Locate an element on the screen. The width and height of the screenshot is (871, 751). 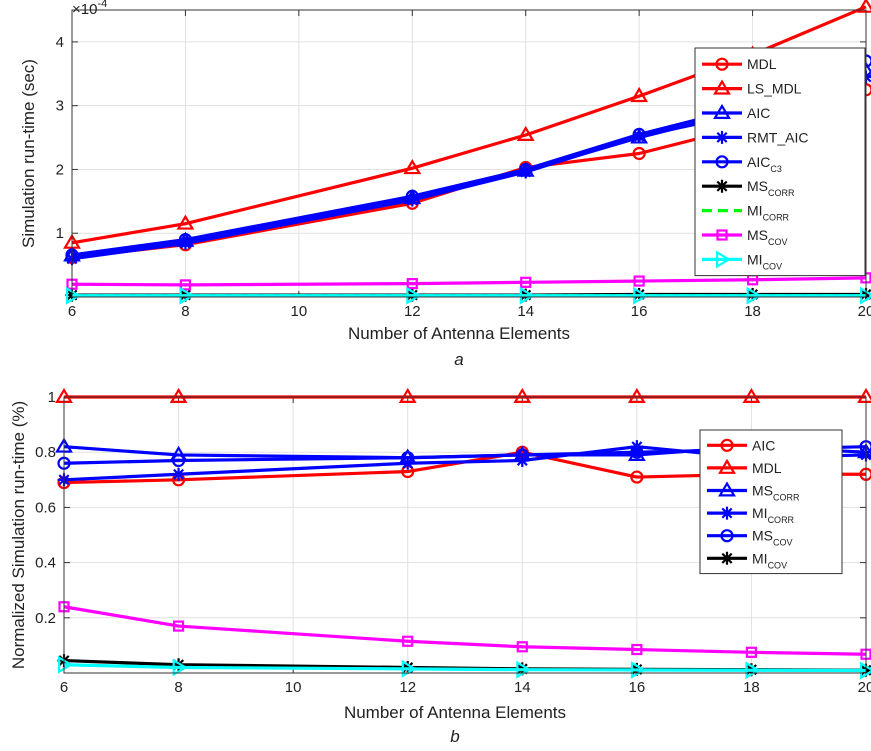
y-tick-label: 0.4 is located at coordinates (45, 563).